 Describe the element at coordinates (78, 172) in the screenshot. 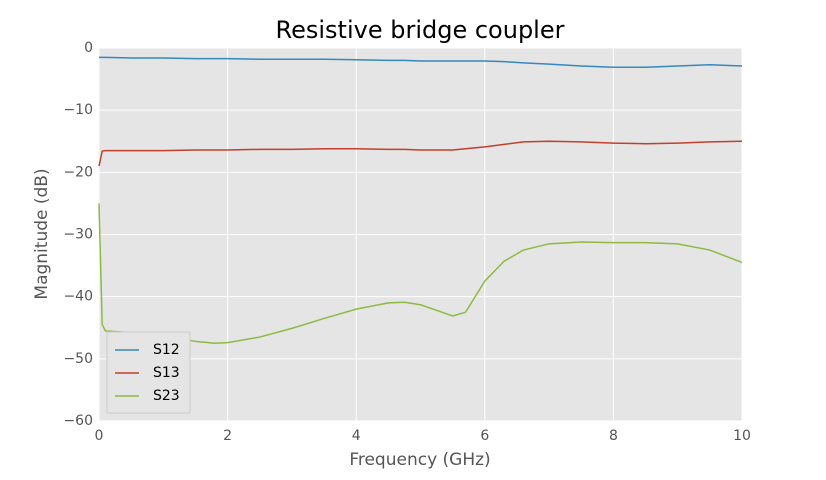

I see `y-tick-label: −20` at that location.